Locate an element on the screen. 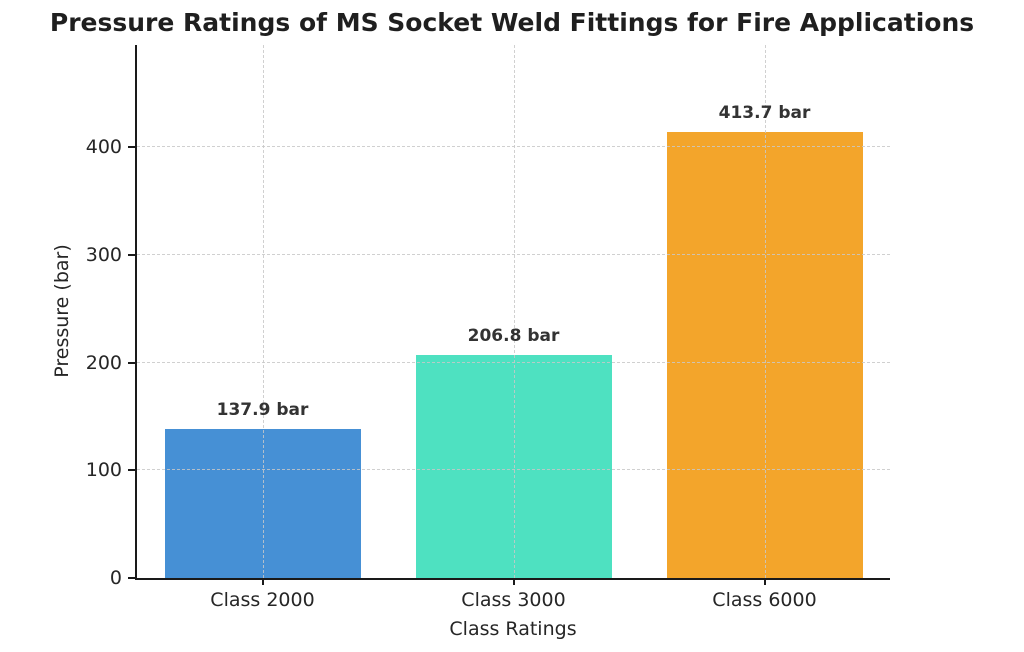 This screenshot has width=1024, height=652. y-tick-label: 200 is located at coordinates (103, 362).